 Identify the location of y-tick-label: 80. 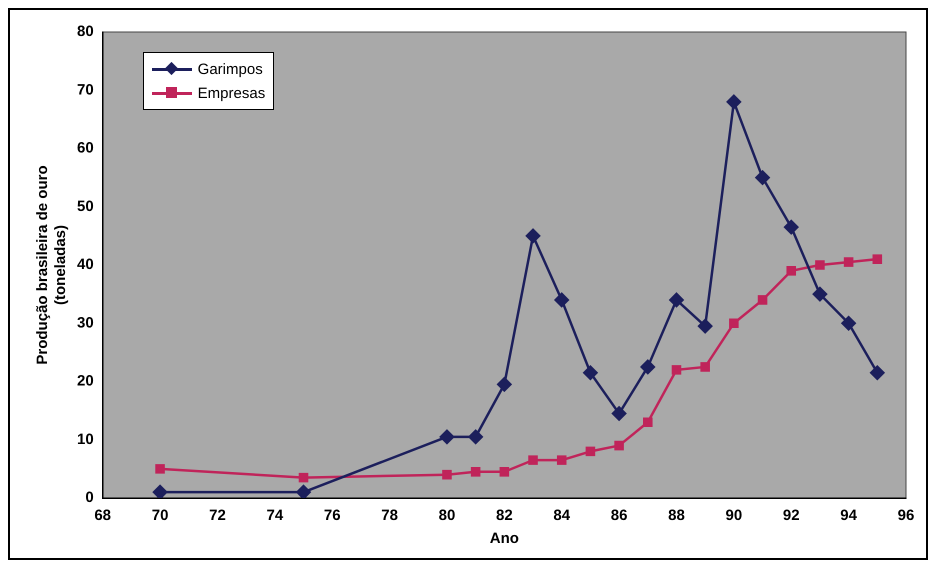
(85, 31).